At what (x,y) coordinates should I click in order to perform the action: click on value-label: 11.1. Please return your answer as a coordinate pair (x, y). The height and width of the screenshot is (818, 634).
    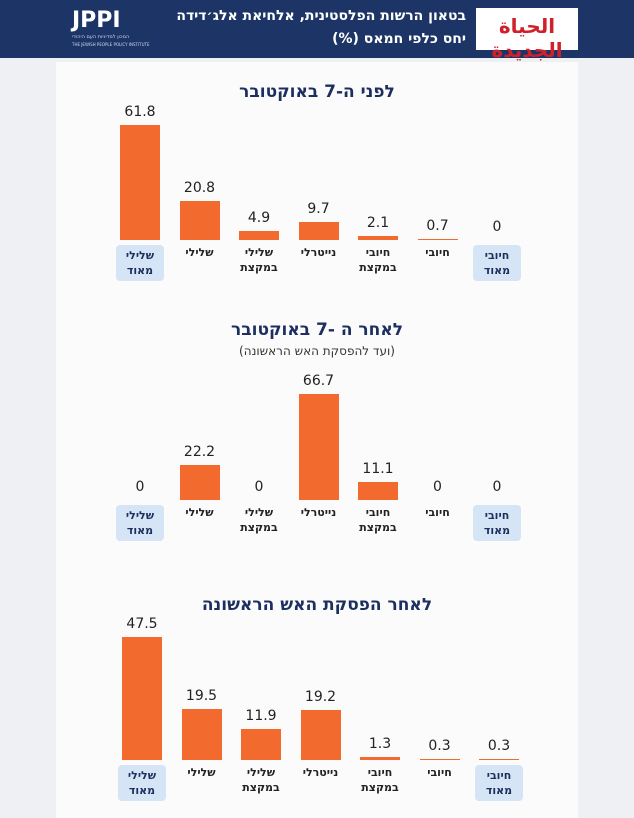
    Looking at the image, I should click on (378, 469).